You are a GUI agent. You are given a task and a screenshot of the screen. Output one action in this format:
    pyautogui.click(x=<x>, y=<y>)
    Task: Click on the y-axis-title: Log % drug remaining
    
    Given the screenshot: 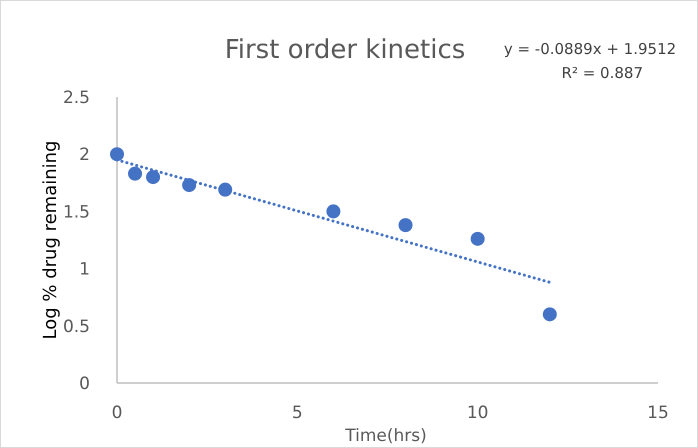 What is the action you would take?
    pyautogui.click(x=50, y=240)
    